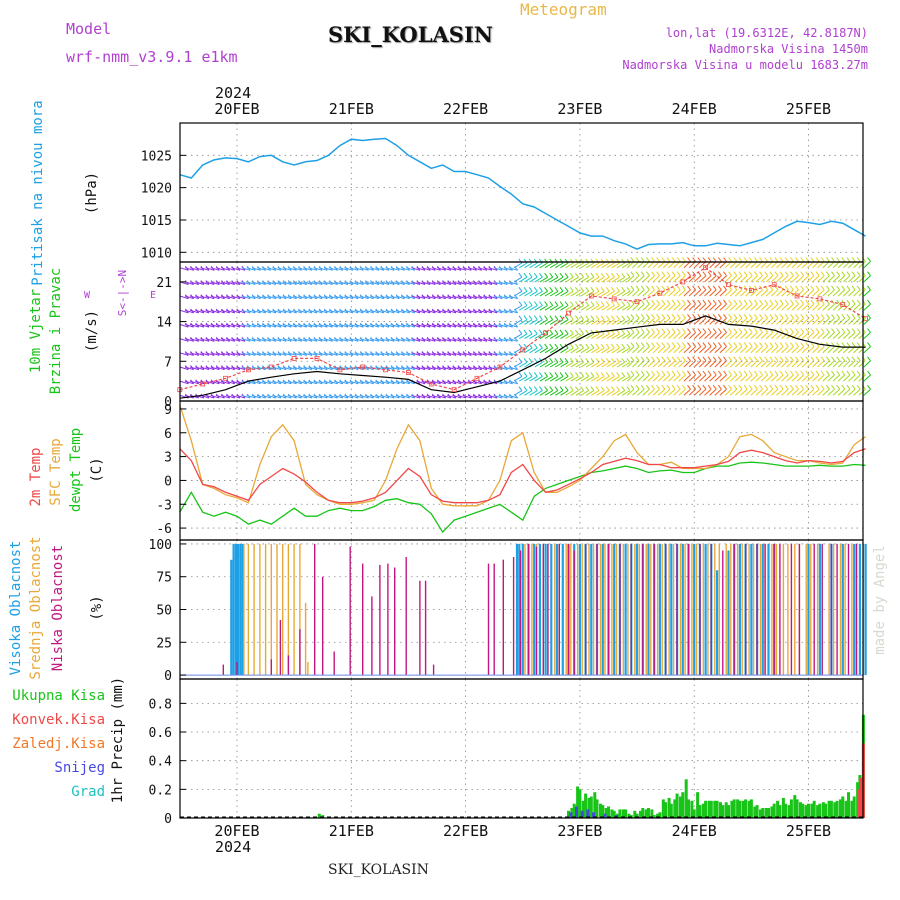 Image resolution: width=900 pixels, height=900 pixels. Describe the element at coordinates (808, 831) in the screenshot. I see `xdate-bottom-5: 25FEB` at that location.